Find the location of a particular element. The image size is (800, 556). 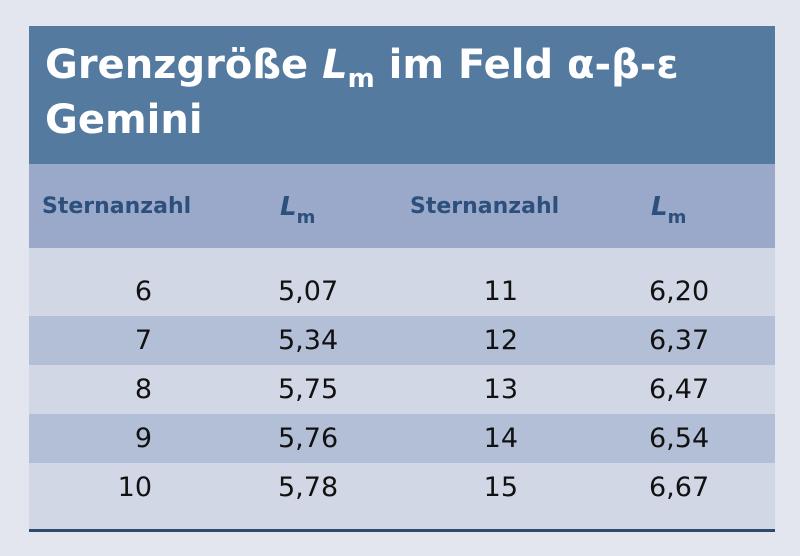

cell-sternanzahl-2: 12 is located at coordinates (500, 340).